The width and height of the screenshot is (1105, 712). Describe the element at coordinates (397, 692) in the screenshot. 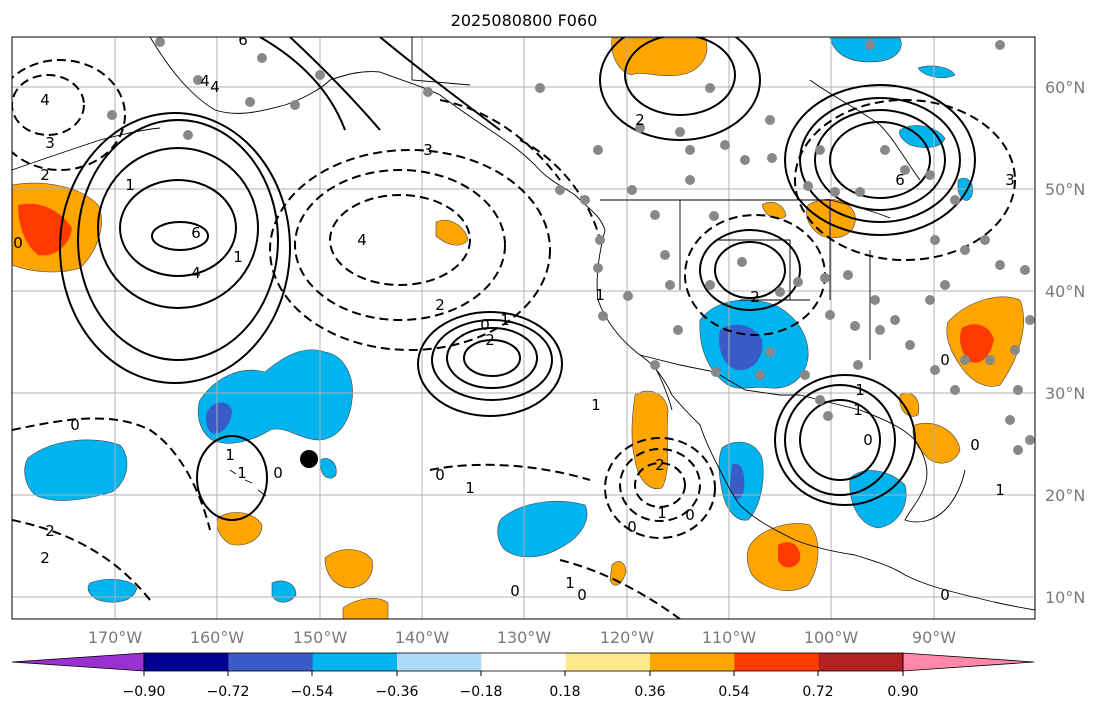

I see `colorbar-tick-label: −0.36` at that location.